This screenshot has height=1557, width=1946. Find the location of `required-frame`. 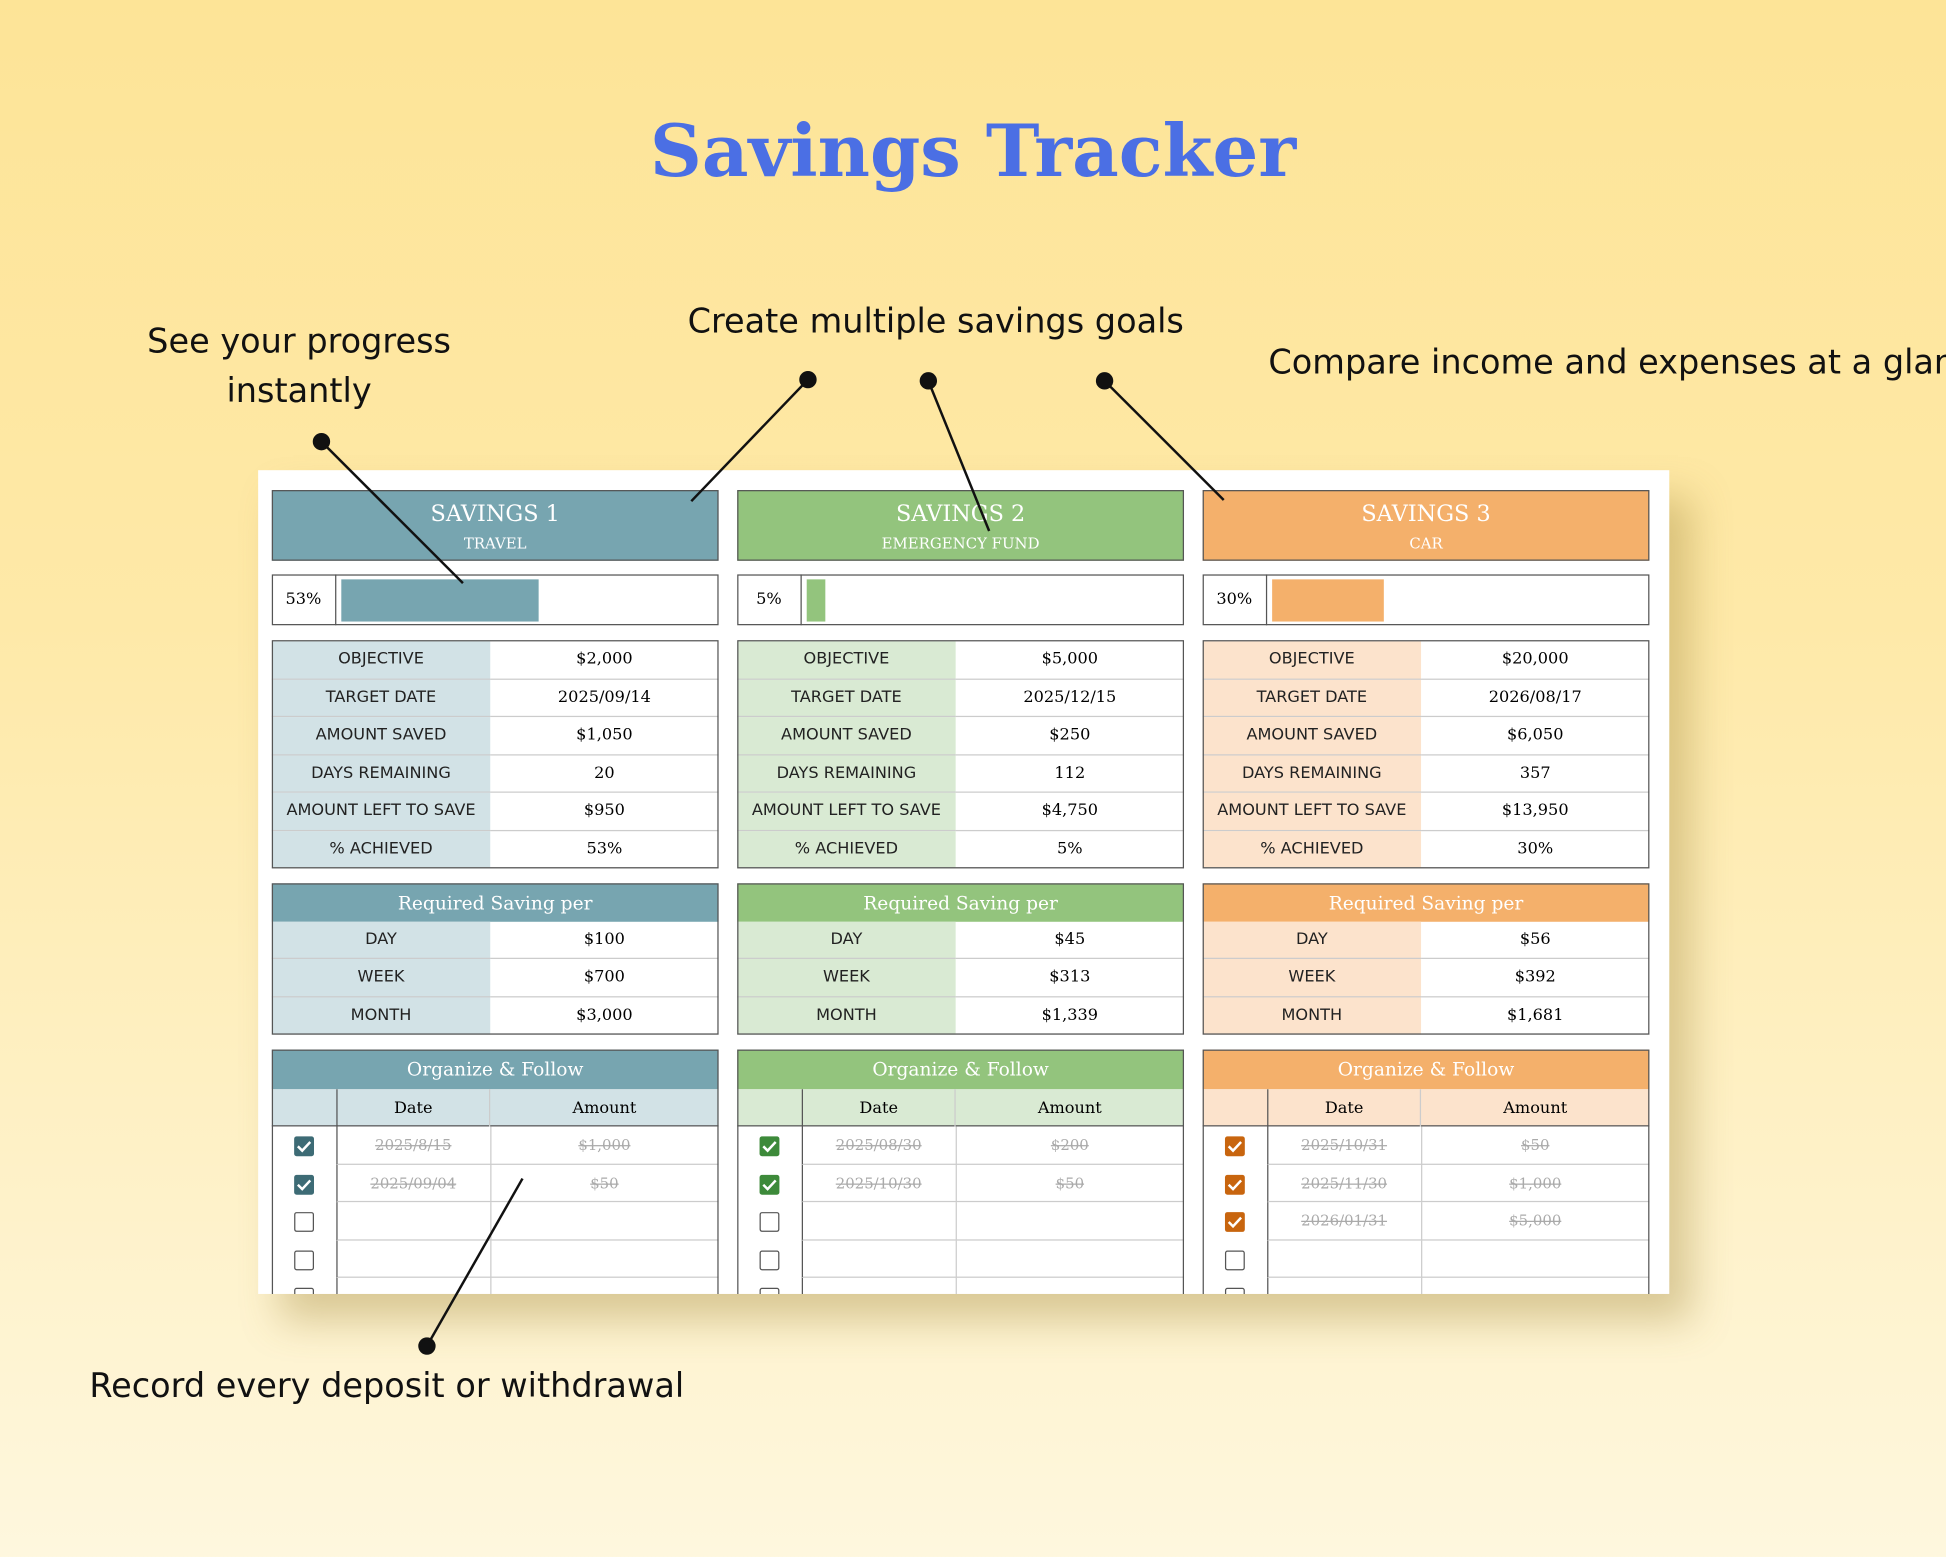

required-frame is located at coordinates (1426, 959).